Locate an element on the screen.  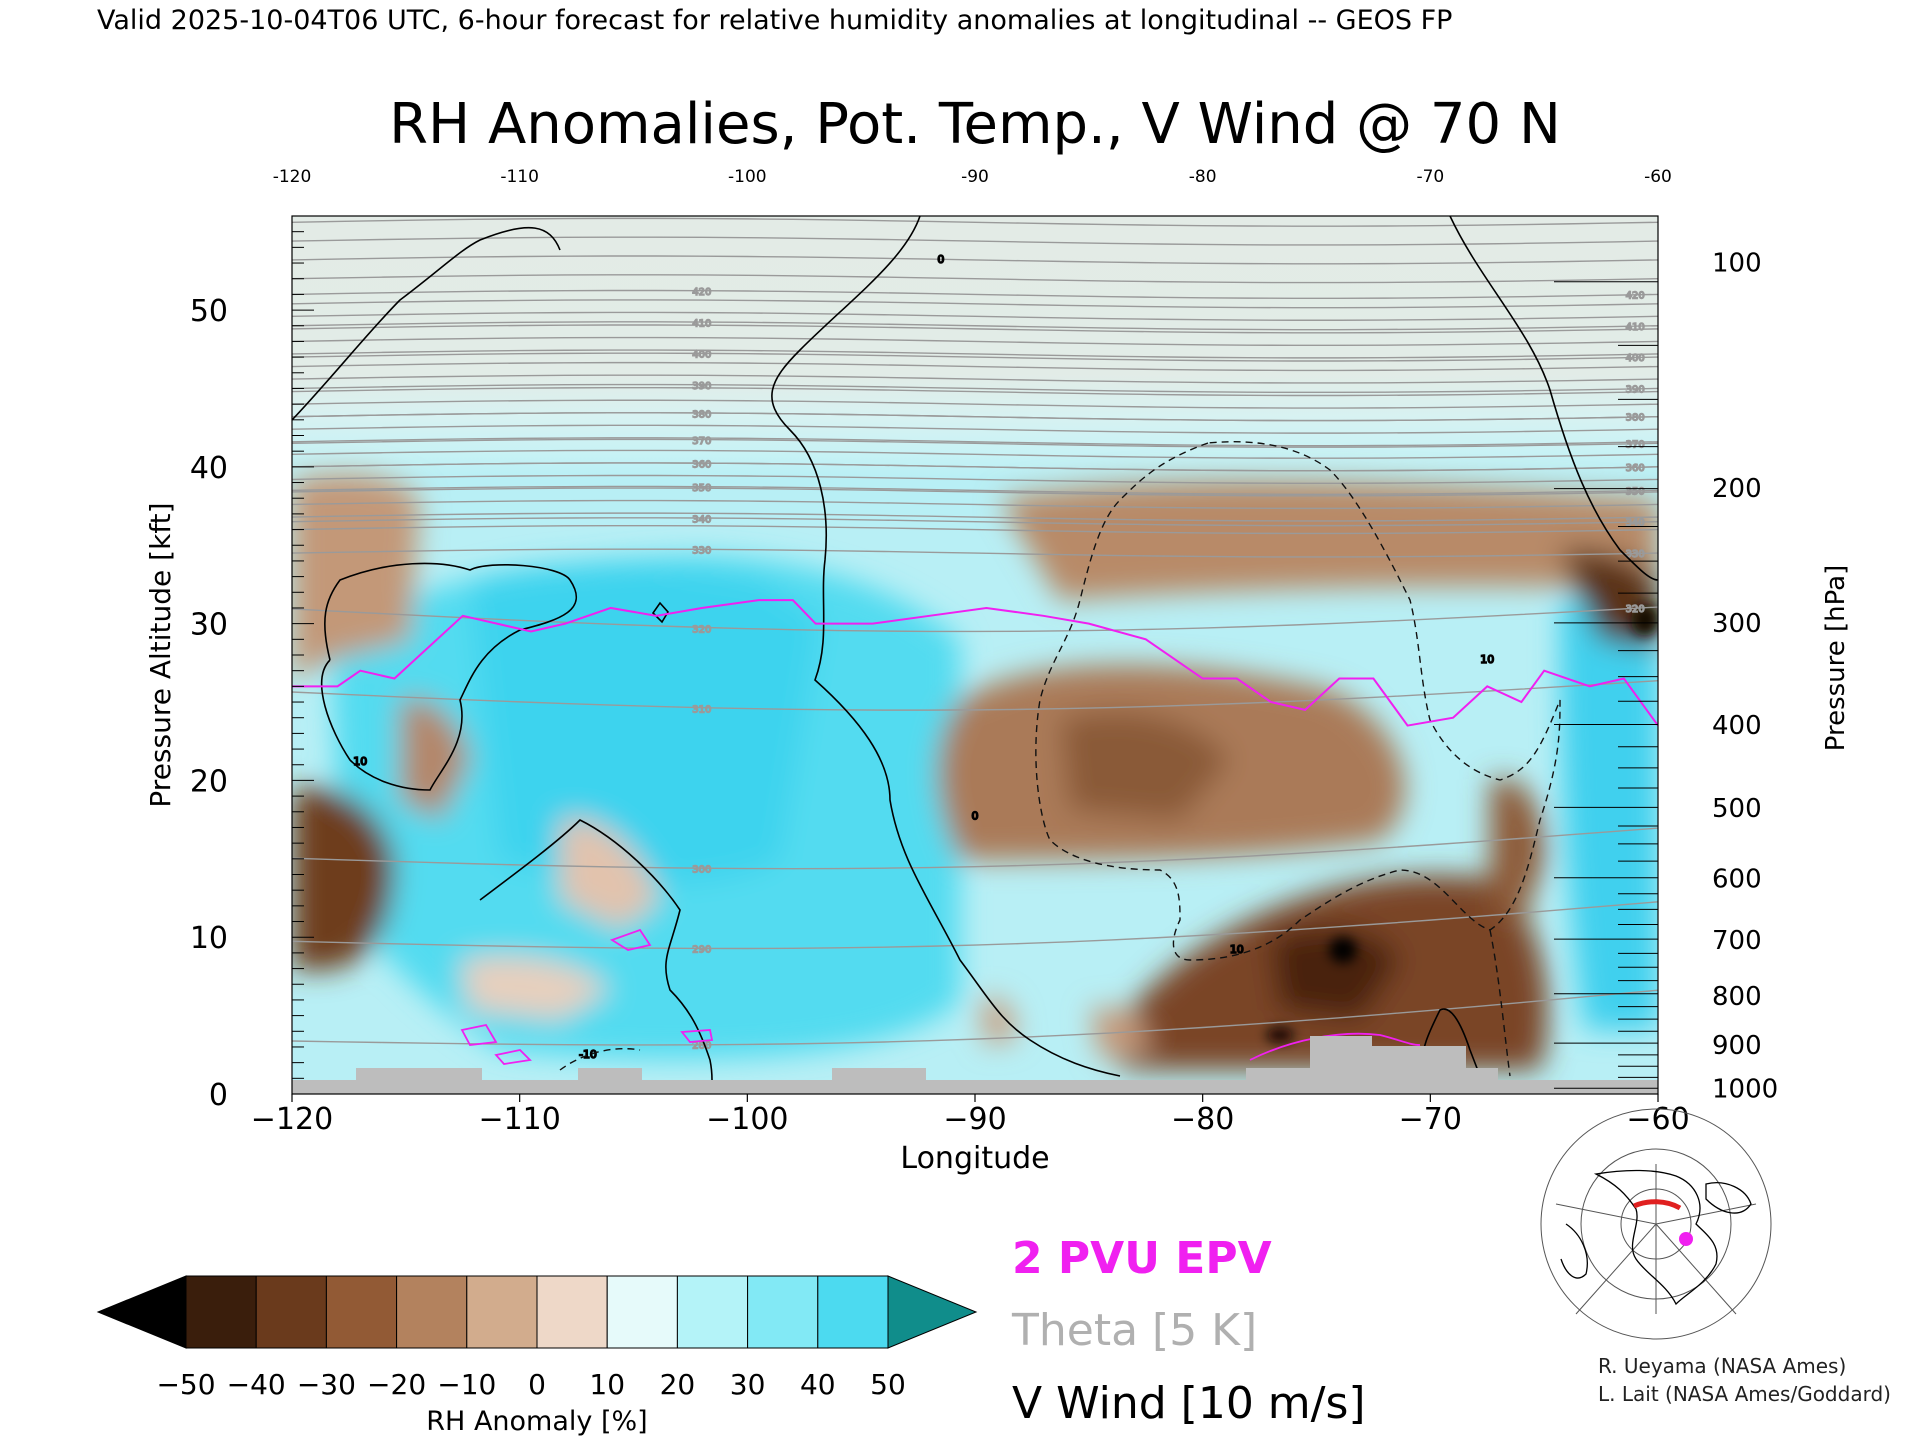
legend-vwind: V Wind [10 m/s] is located at coordinates (1189, 1403).